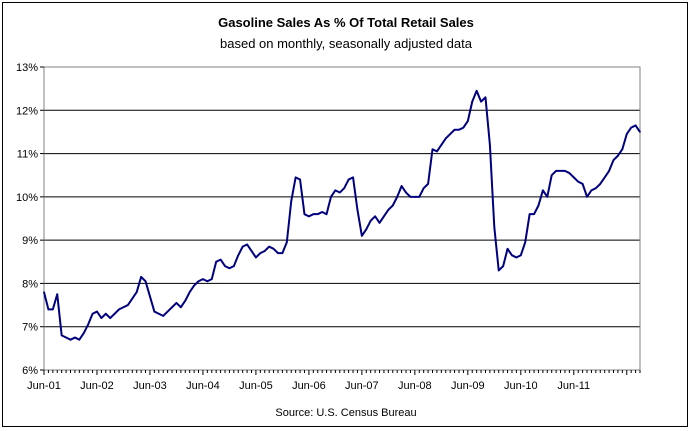 The height and width of the screenshot is (431, 692). What do you see at coordinates (309, 386) in the screenshot?
I see `x-tick-label: Jun-06` at bounding box center [309, 386].